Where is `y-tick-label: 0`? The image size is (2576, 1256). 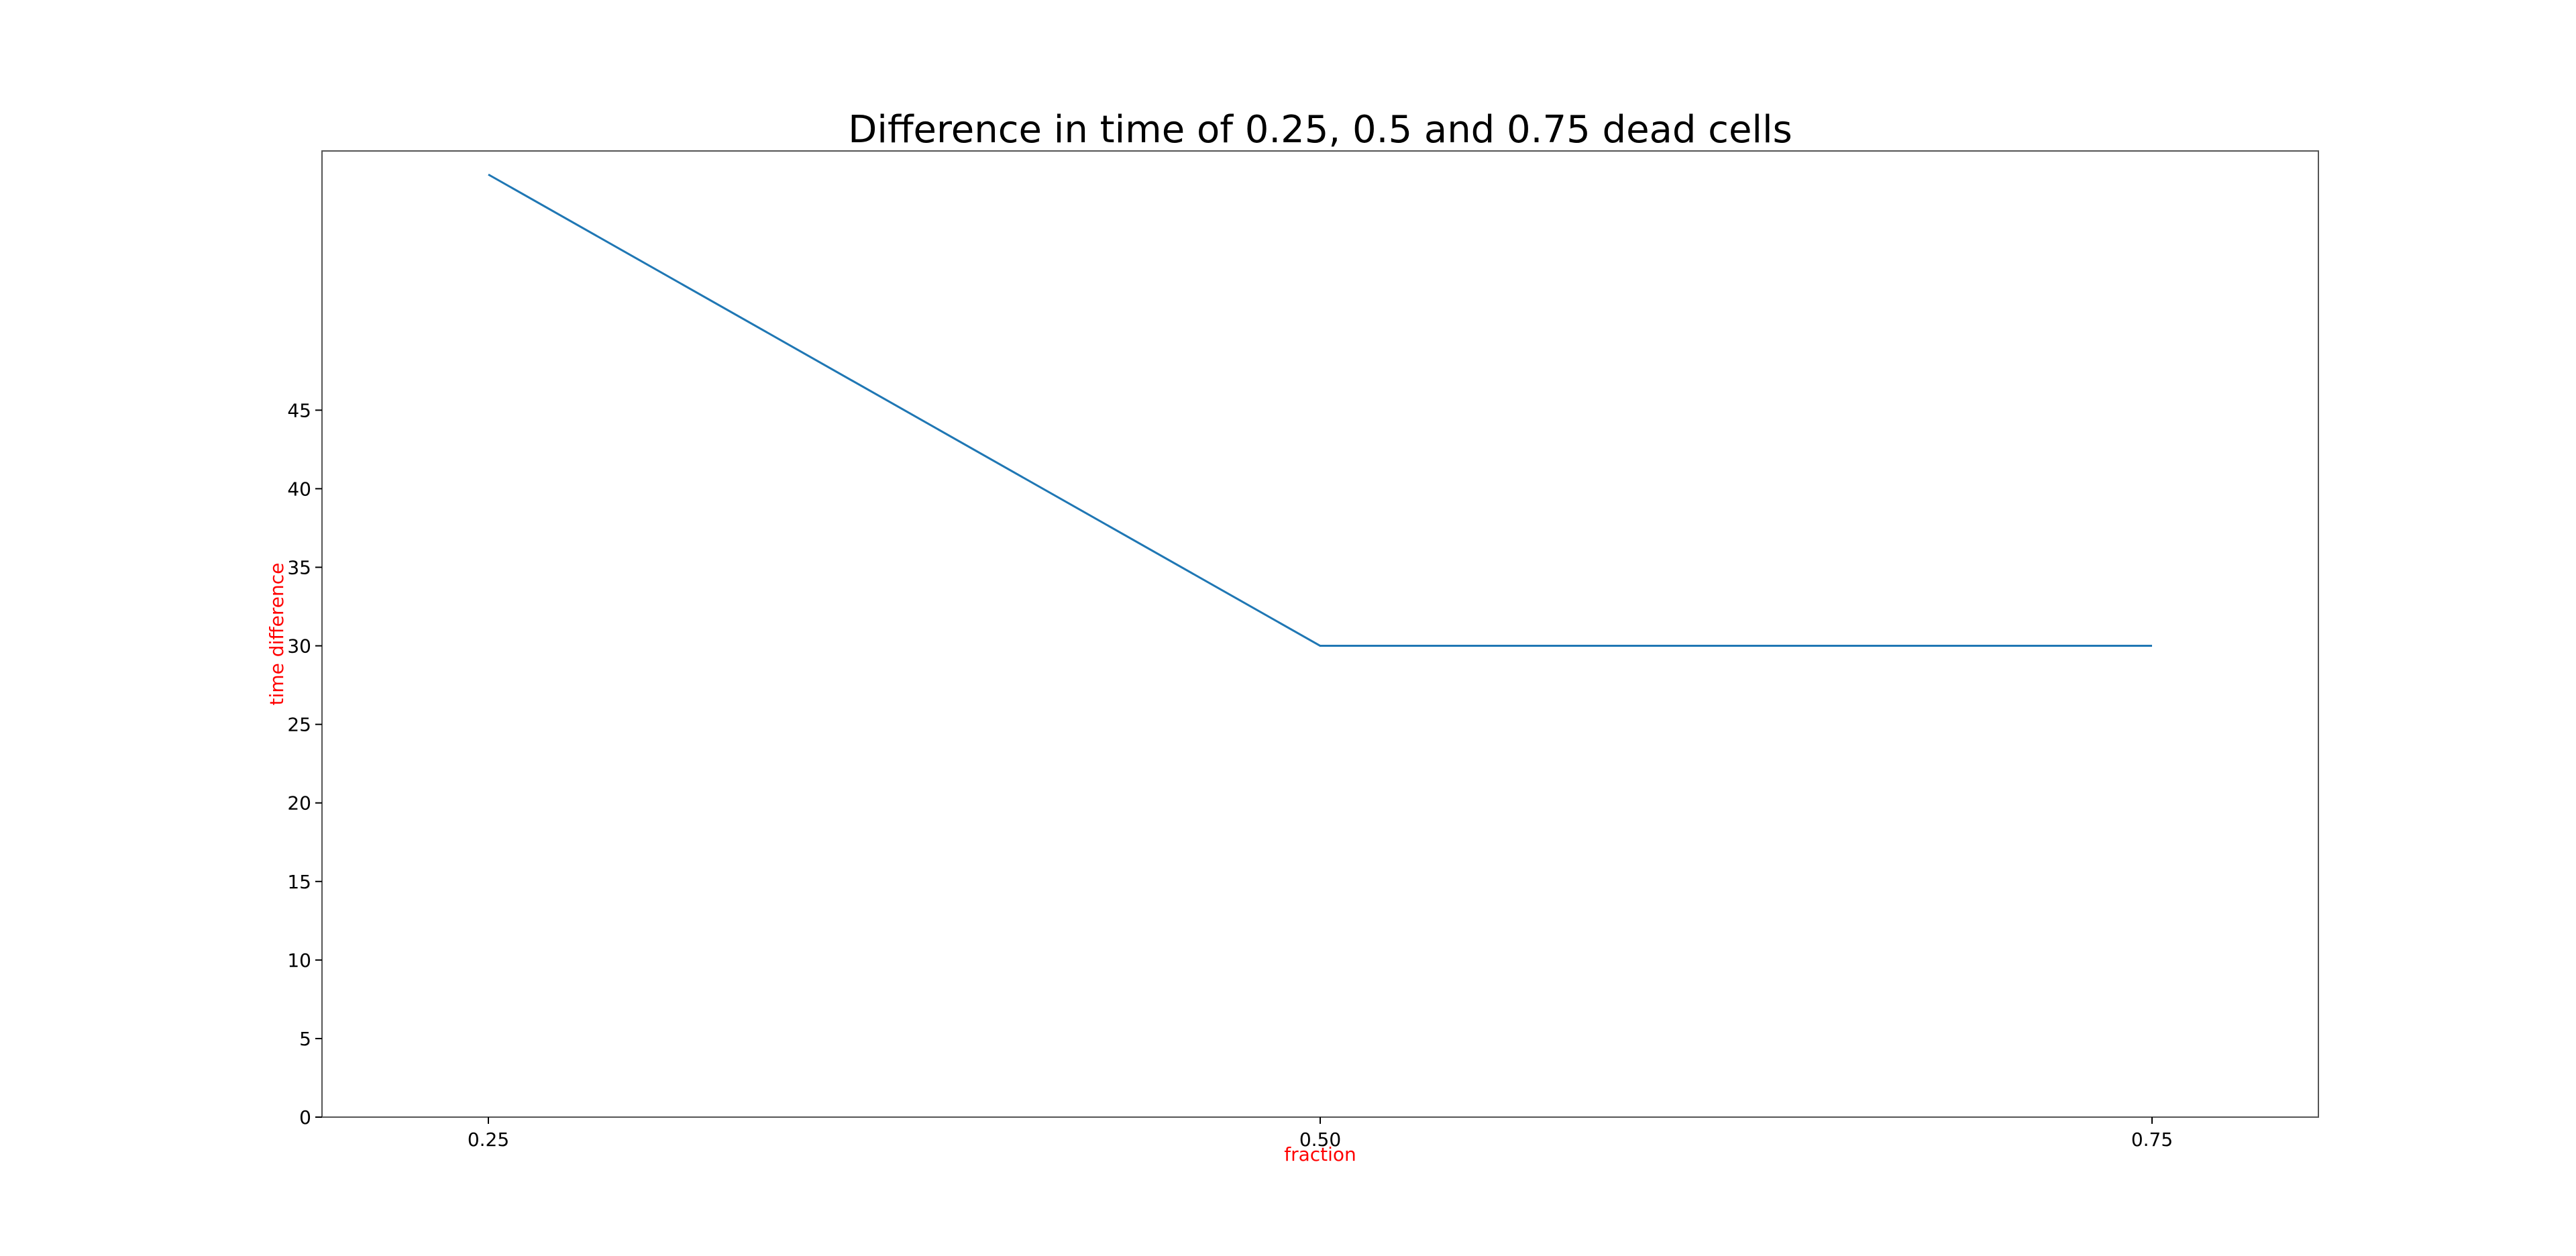
y-tick-label: 0 is located at coordinates (305, 1117).